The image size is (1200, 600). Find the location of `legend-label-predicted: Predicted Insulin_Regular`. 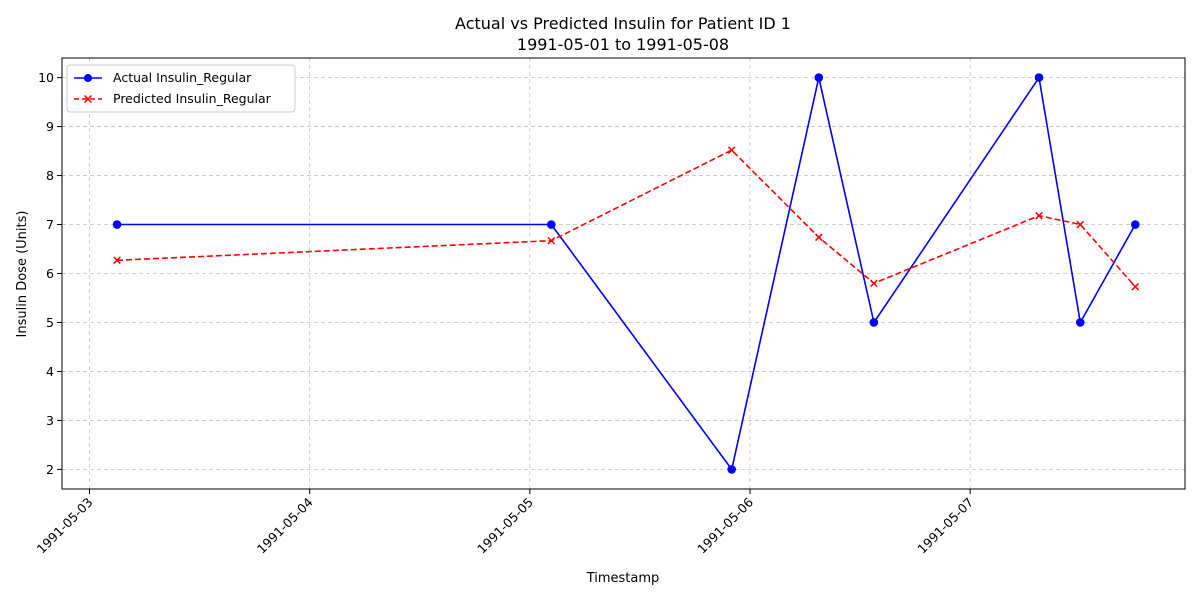

legend-label-predicted: Predicted Insulin_Regular is located at coordinates (192, 98).